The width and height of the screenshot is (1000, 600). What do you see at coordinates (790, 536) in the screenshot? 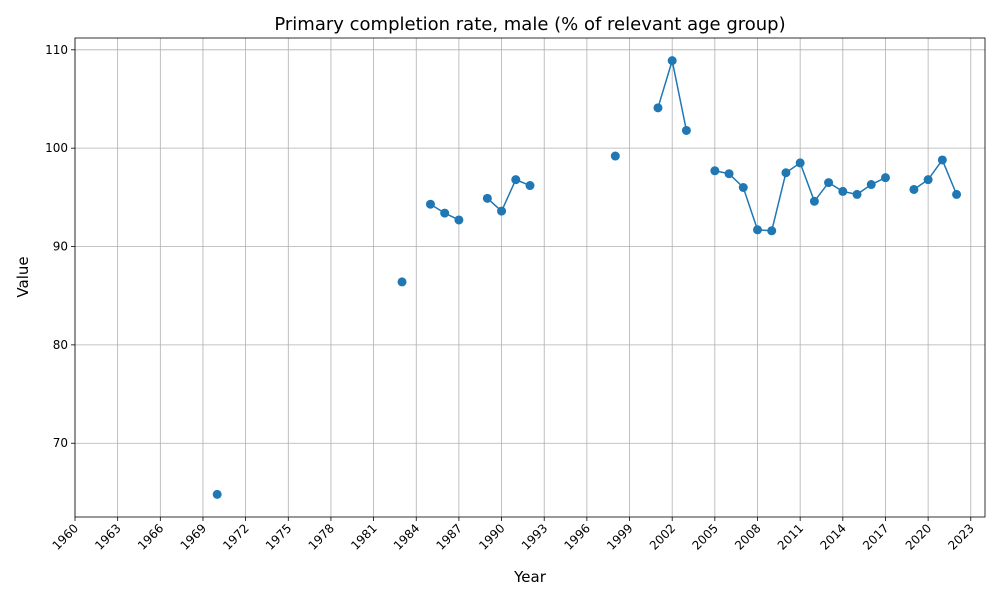
I see `x-tick-label: 2011` at bounding box center [790, 536].